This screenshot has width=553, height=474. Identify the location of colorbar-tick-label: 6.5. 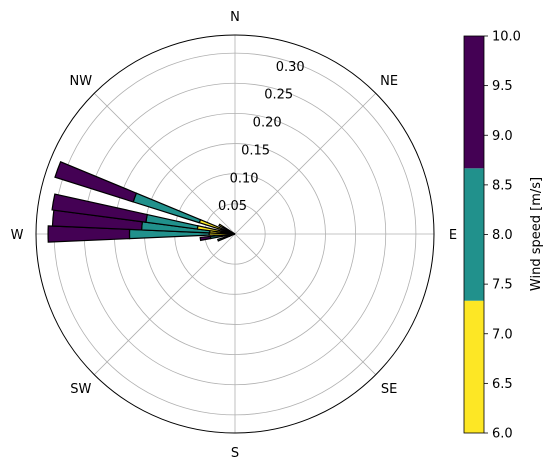
(502, 384).